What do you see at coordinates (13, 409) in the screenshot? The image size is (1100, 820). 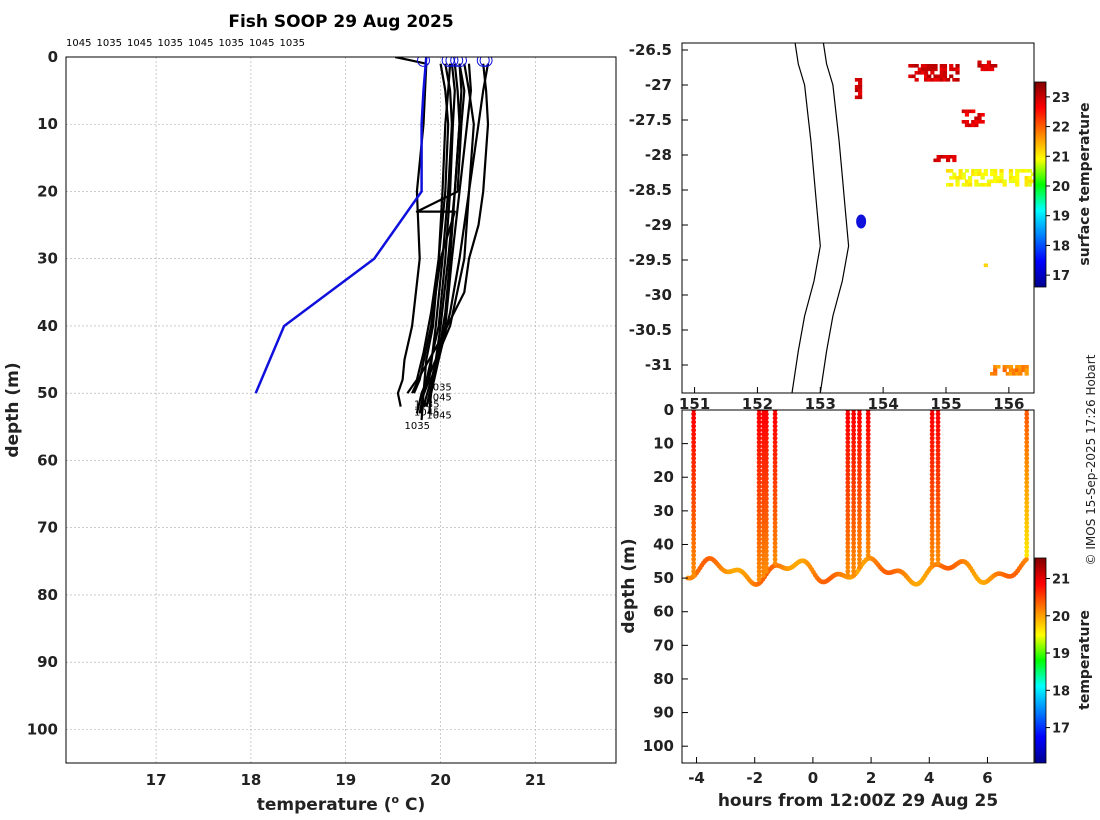 I see `profile-ylabel: depth (m)` at bounding box center [13, 409].